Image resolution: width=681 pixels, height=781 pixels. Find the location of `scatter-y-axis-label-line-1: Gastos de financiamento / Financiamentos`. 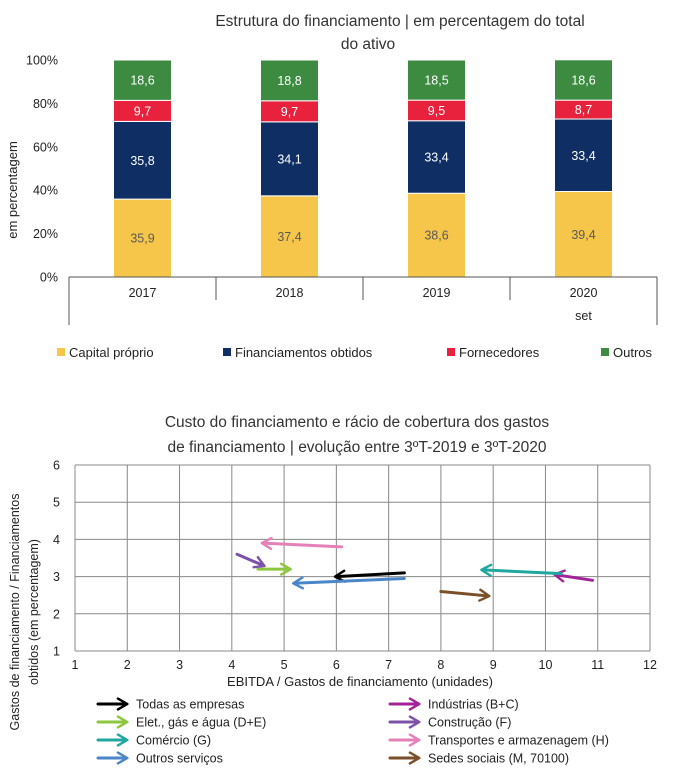

scatter-y-axis-label-line-1: Gastos de financiamento / Financiamentos is located at coordinates (15, 612).